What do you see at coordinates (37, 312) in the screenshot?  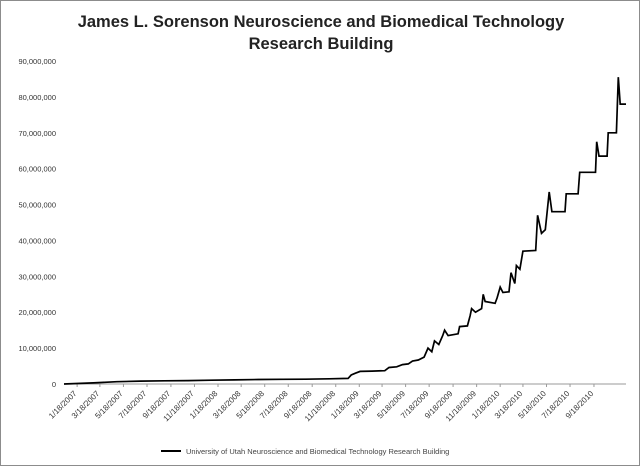 I see `y-tick-label: 20,000,000` at bounding box center [37, 312].